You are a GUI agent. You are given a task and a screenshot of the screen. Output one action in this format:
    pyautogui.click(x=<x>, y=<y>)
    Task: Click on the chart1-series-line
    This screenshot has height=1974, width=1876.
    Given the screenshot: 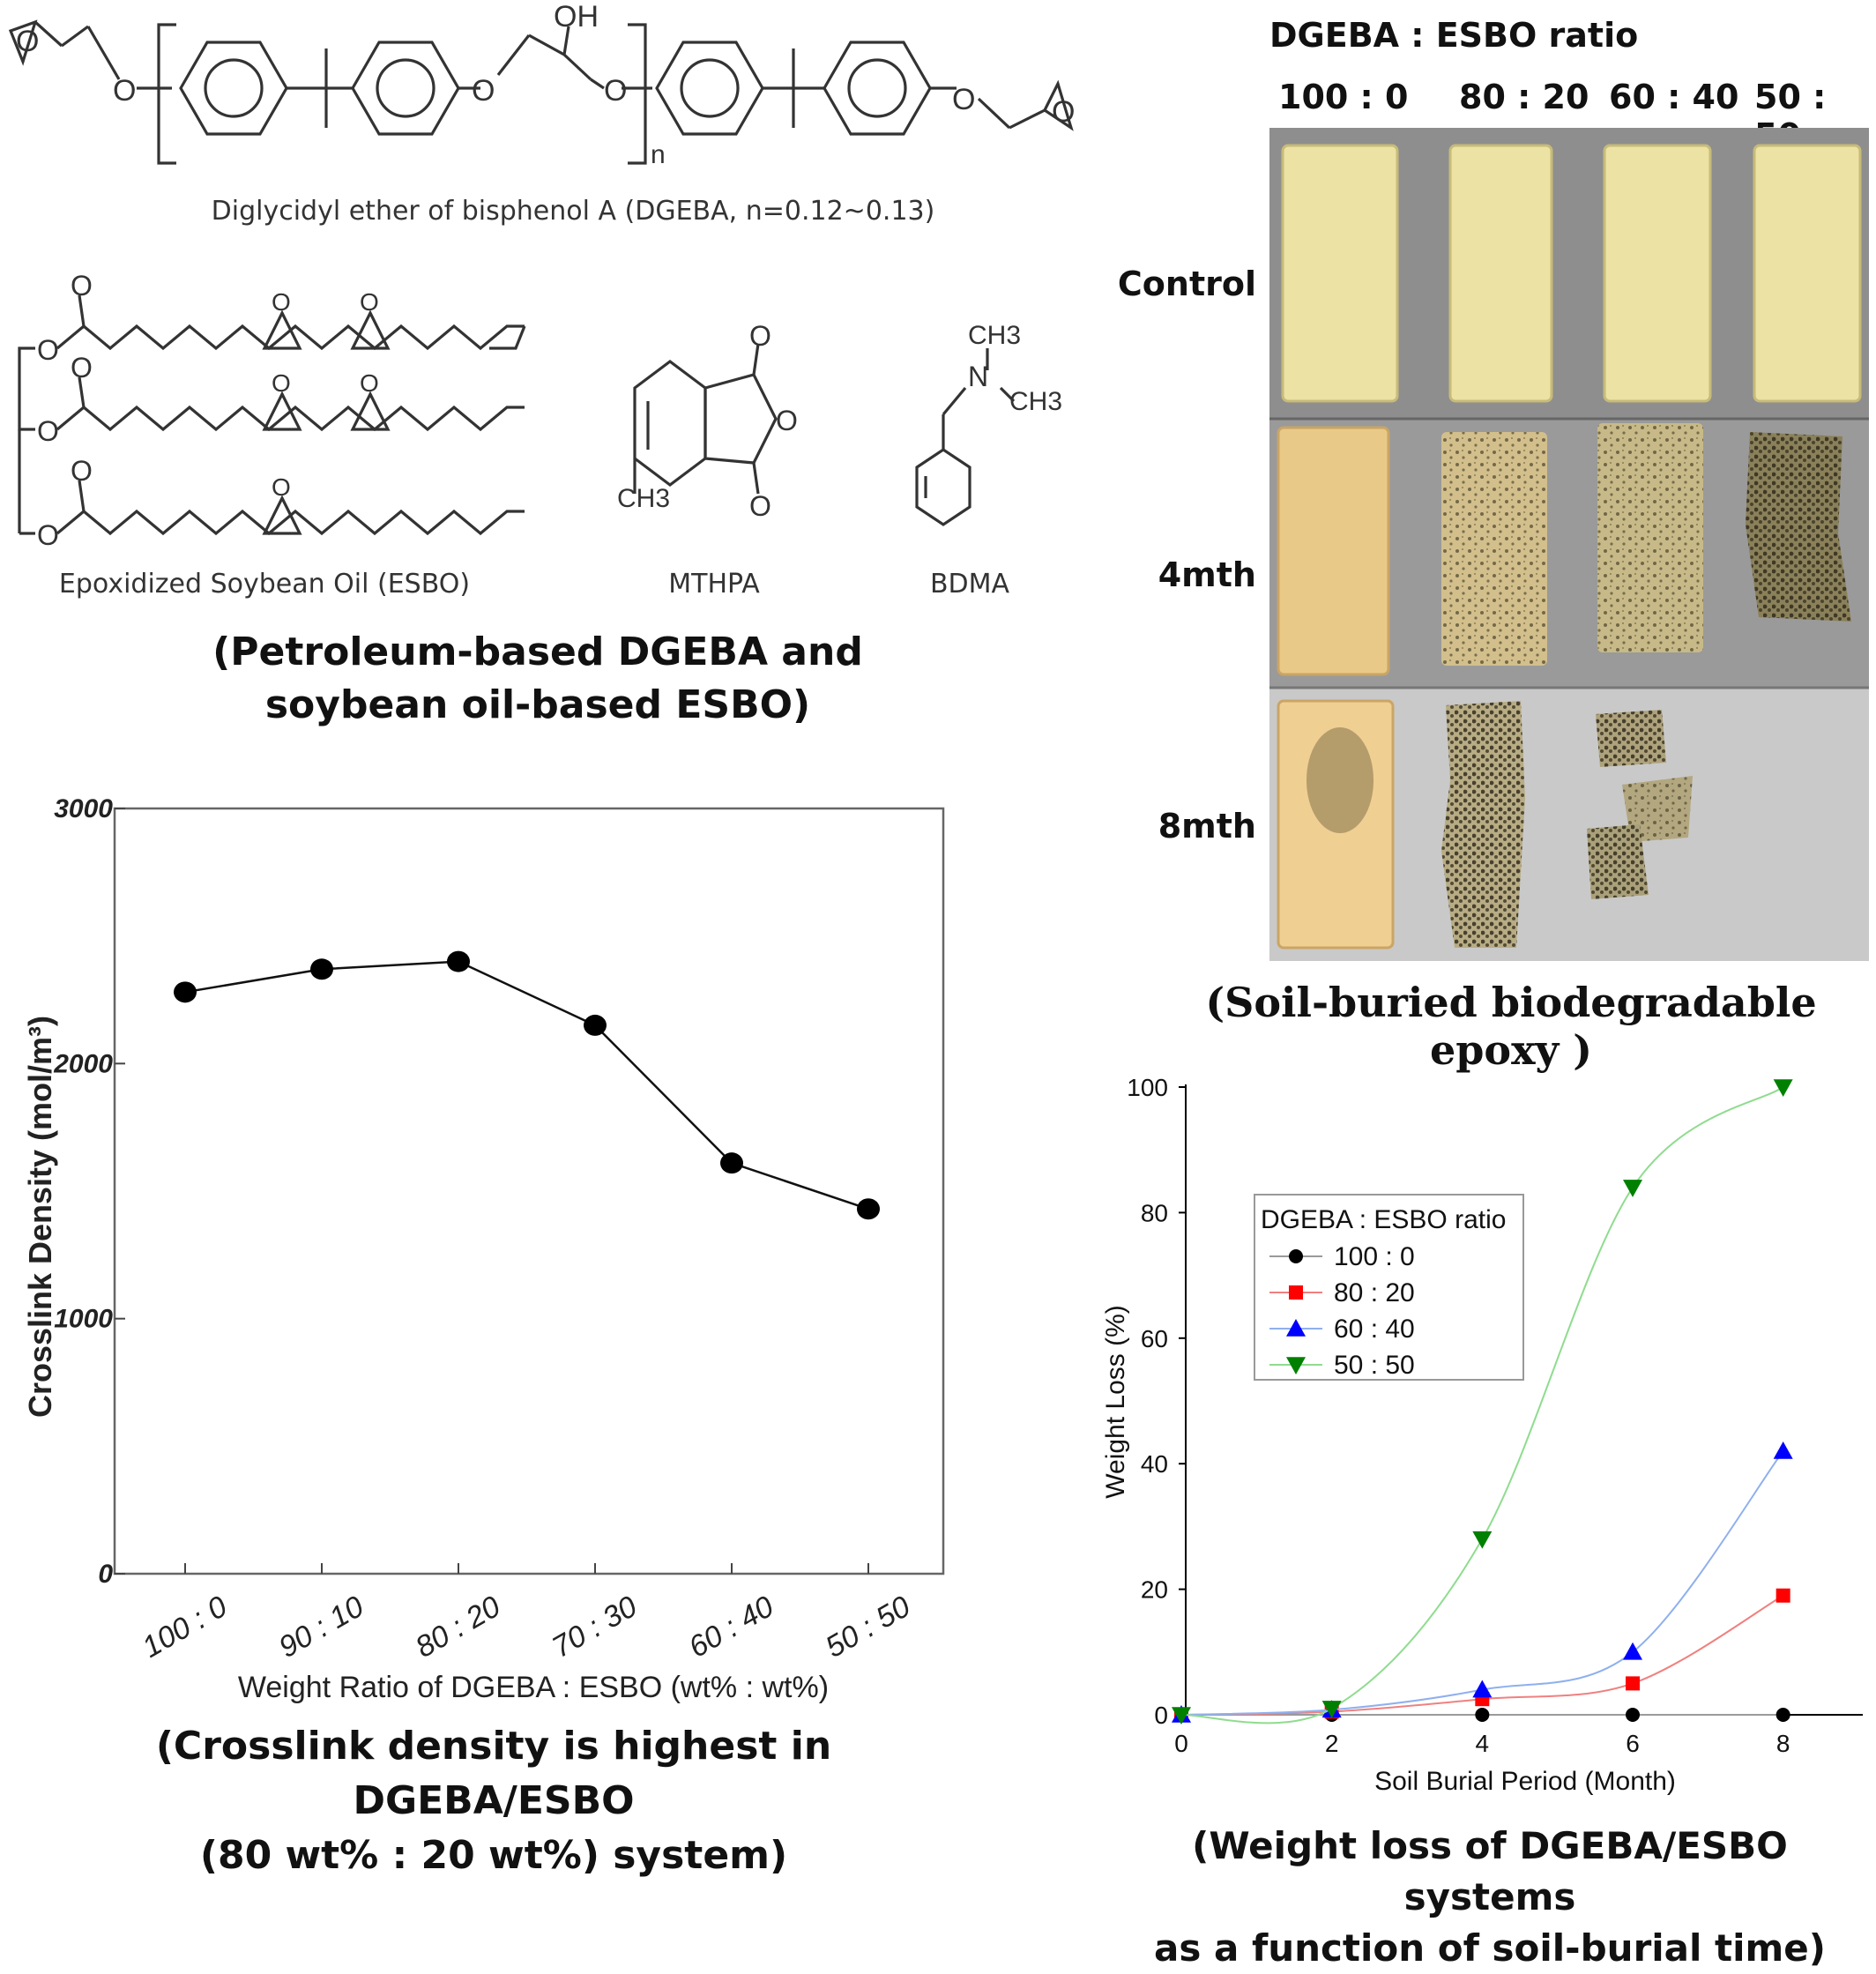 What is the action you would take?
    pyautogui.click(x=526, y=1085)
    